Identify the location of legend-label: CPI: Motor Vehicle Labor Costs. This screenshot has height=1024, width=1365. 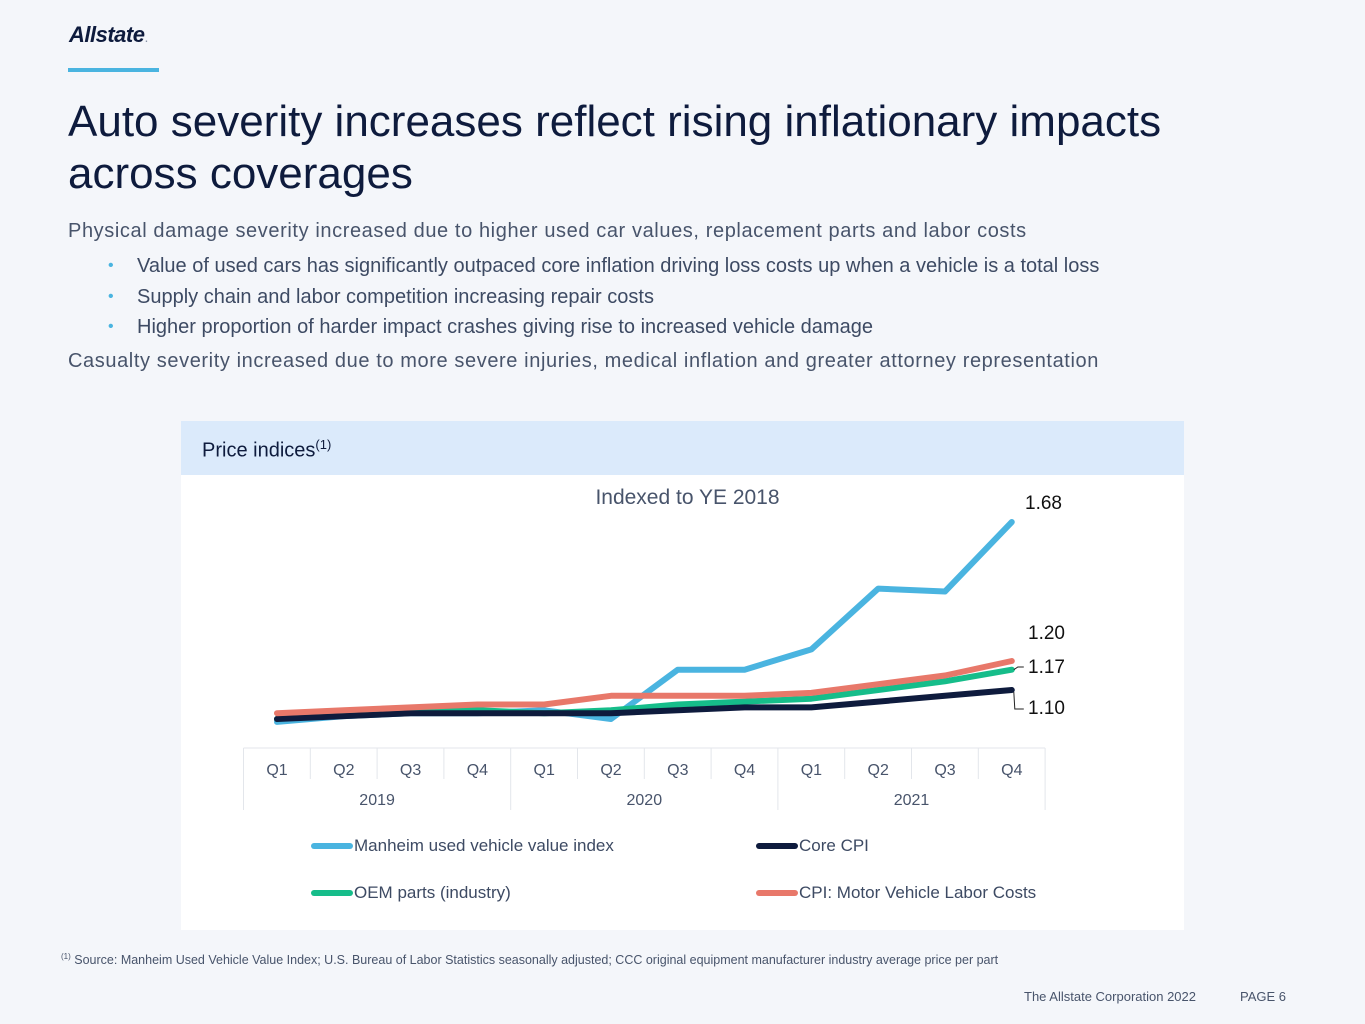
(918, 892).